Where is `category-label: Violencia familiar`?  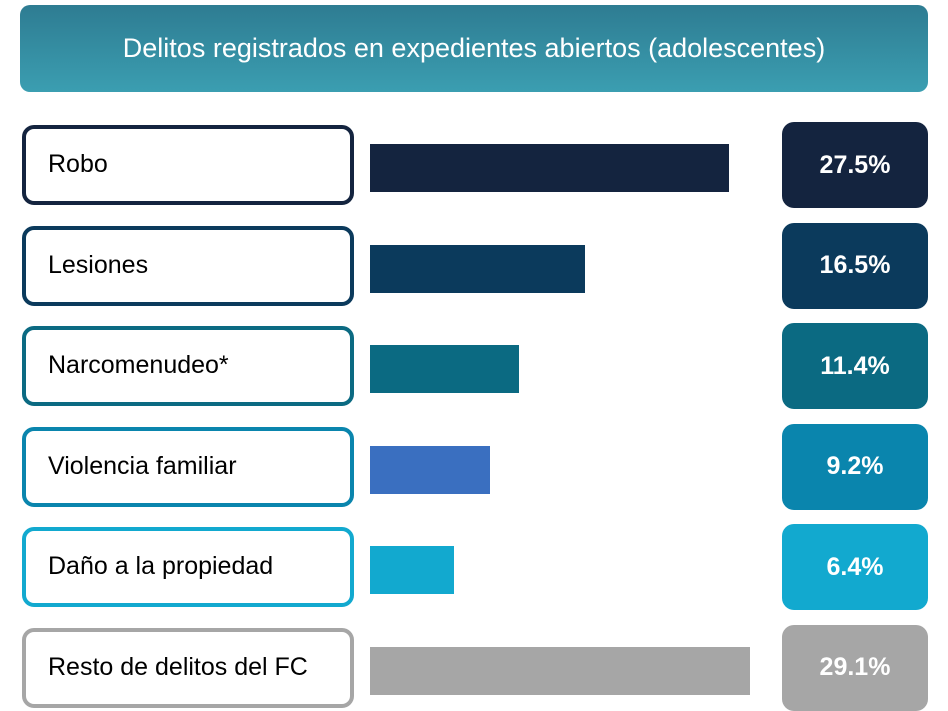
category-label: Violencia familiar is located at coordinates (188, 466).